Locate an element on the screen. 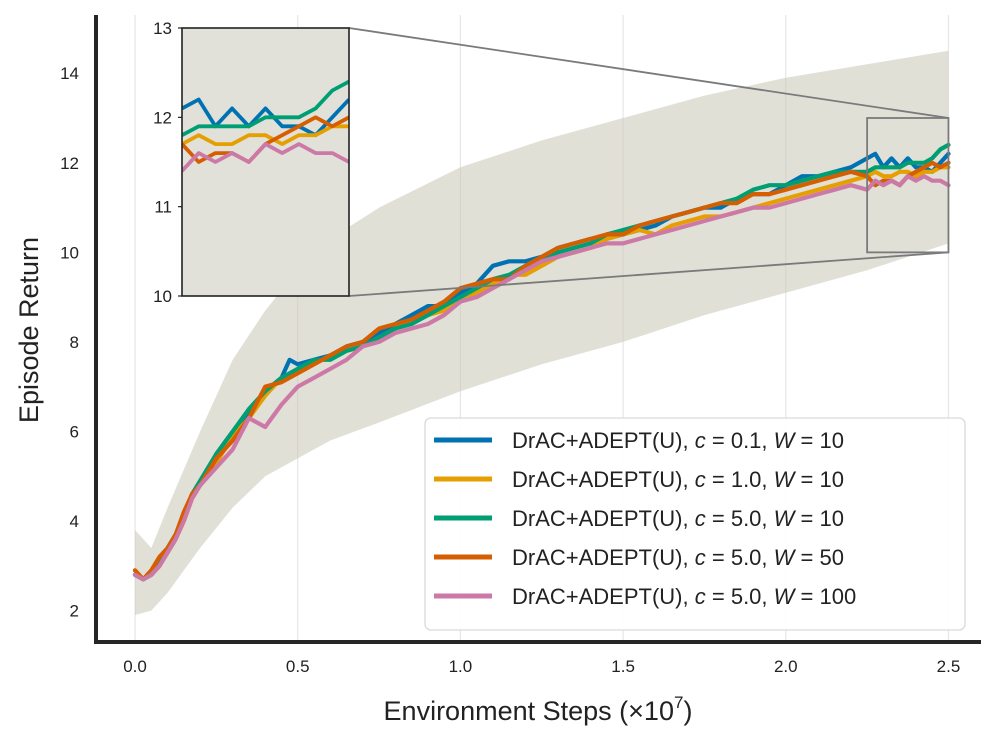 This screenshot has width=996, height=742. y-axis-label: Episode Return is located at coordinates (29, 330).